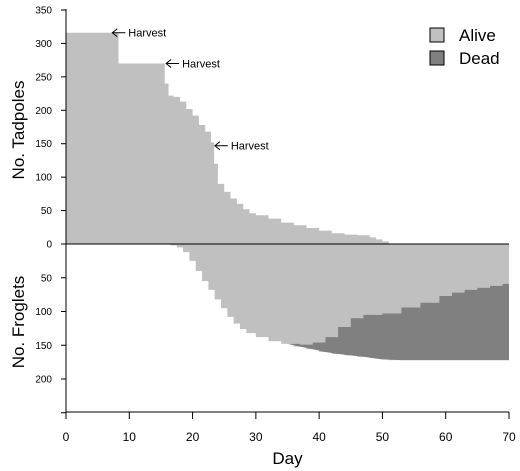 This screenshot has height=471, width=520. Describe the element at coordinates (398, 322) in the screenshot. I see `froglets-dead-area` at that location.